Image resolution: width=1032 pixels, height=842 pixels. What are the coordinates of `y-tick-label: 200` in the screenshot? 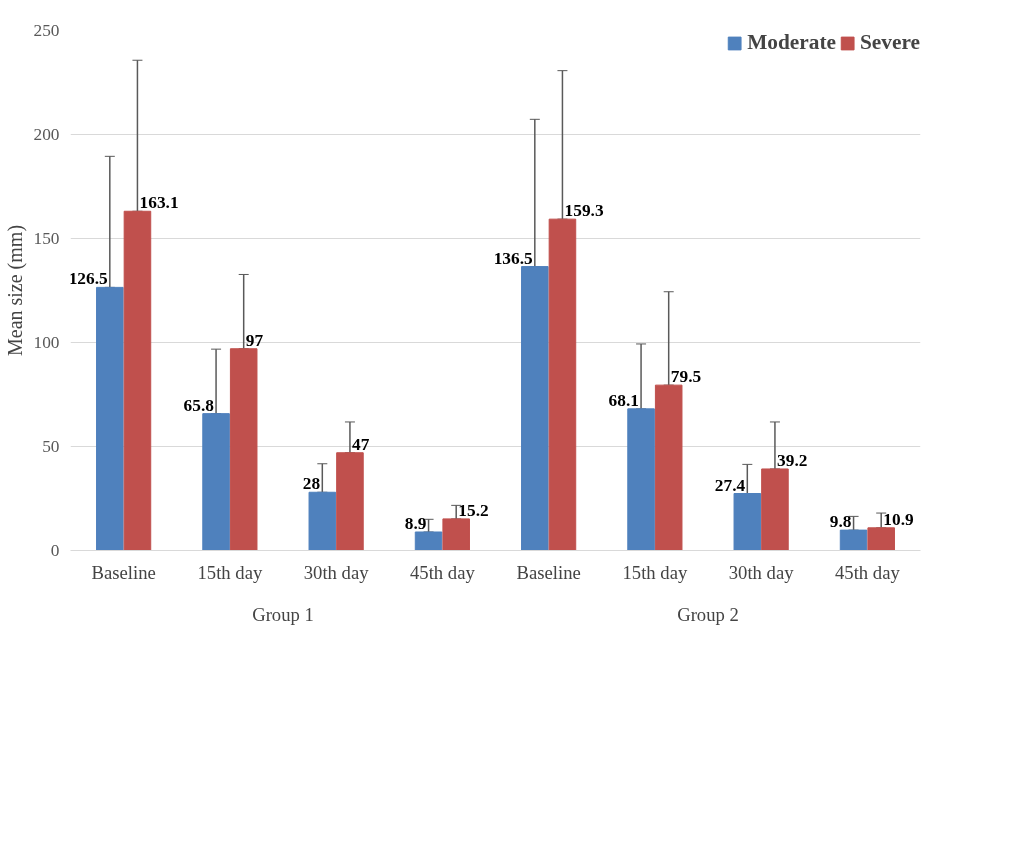 It's located at (46, 134).